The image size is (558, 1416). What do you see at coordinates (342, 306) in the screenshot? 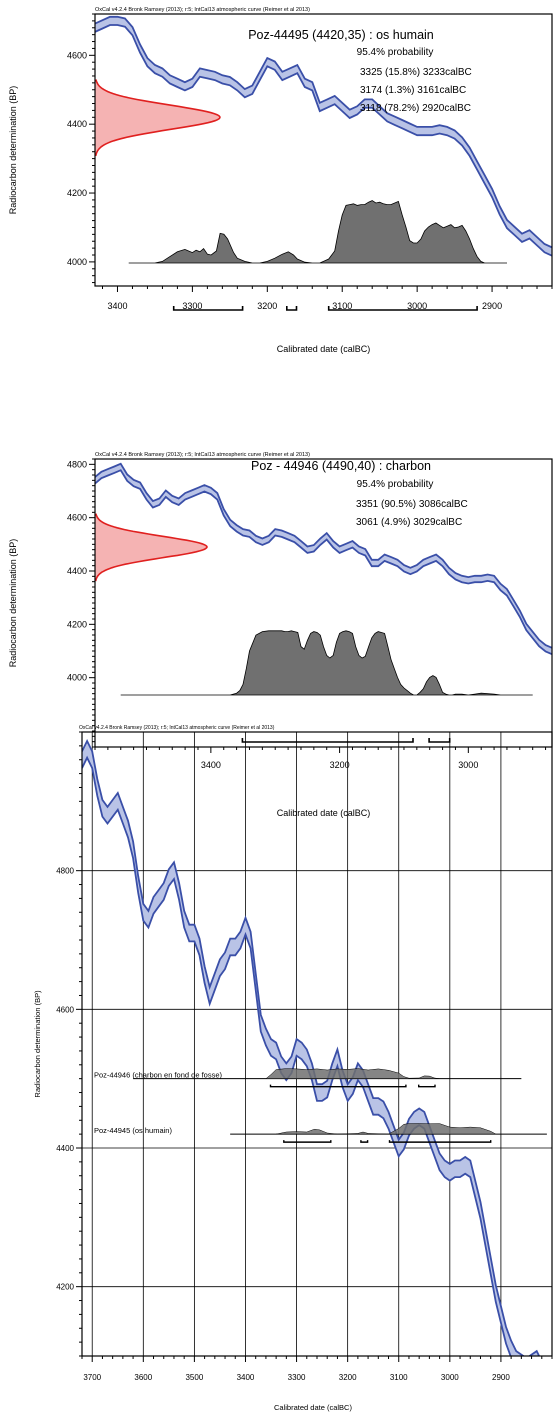
I see `x-tick-label-3: 3100` at bounding box center [342, 306].